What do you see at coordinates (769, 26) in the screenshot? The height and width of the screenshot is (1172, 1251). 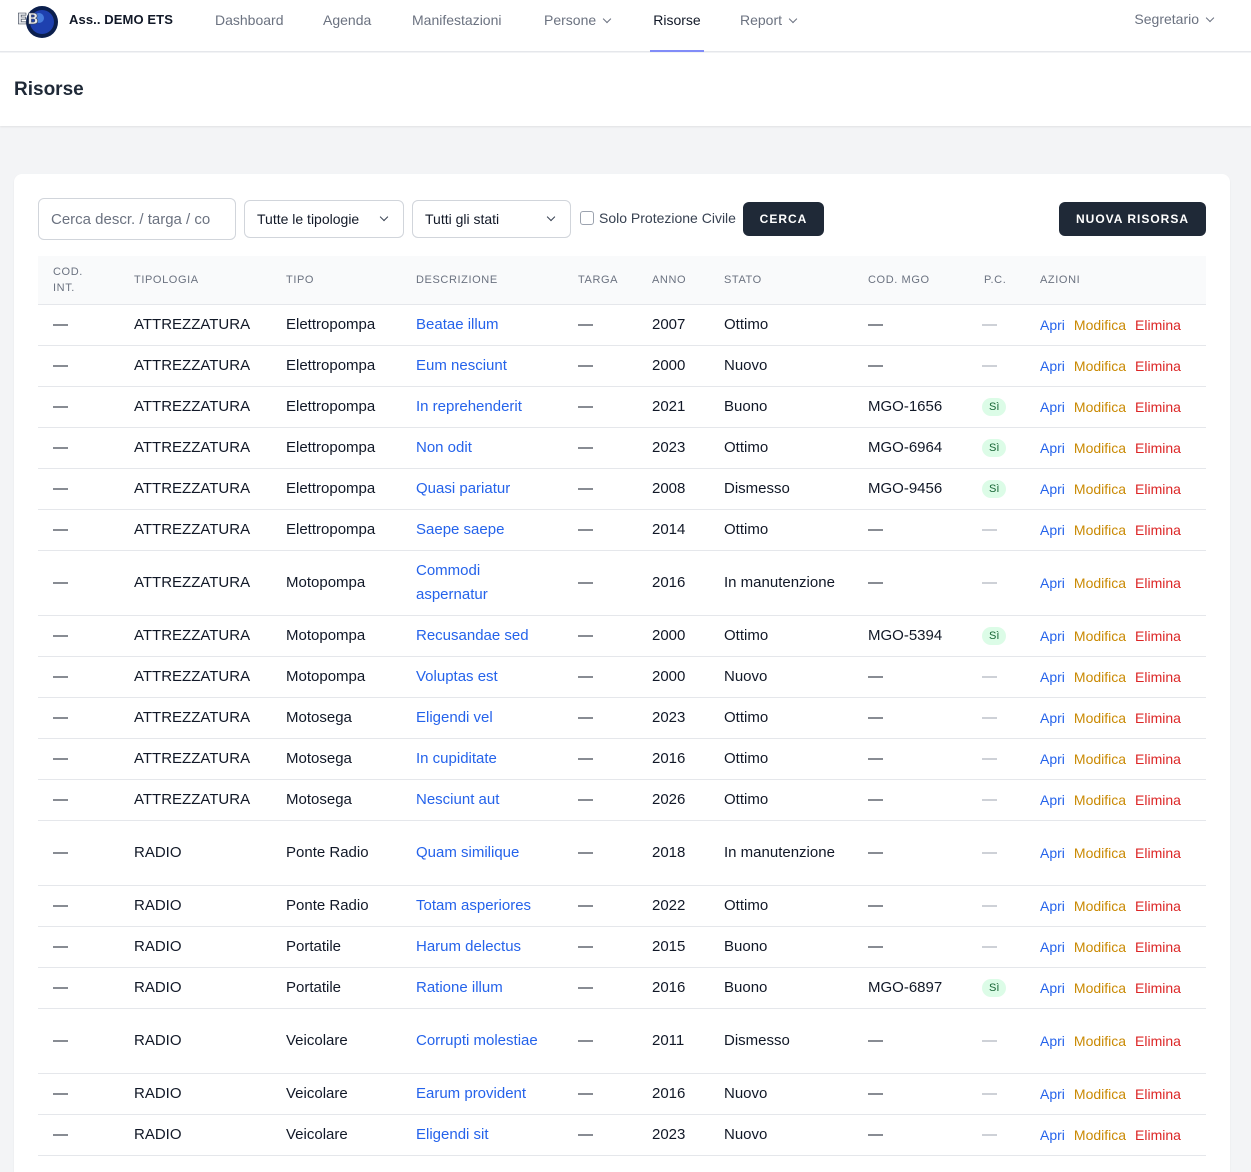 I see `nav-report: Report` at bounding box center [769, 26].